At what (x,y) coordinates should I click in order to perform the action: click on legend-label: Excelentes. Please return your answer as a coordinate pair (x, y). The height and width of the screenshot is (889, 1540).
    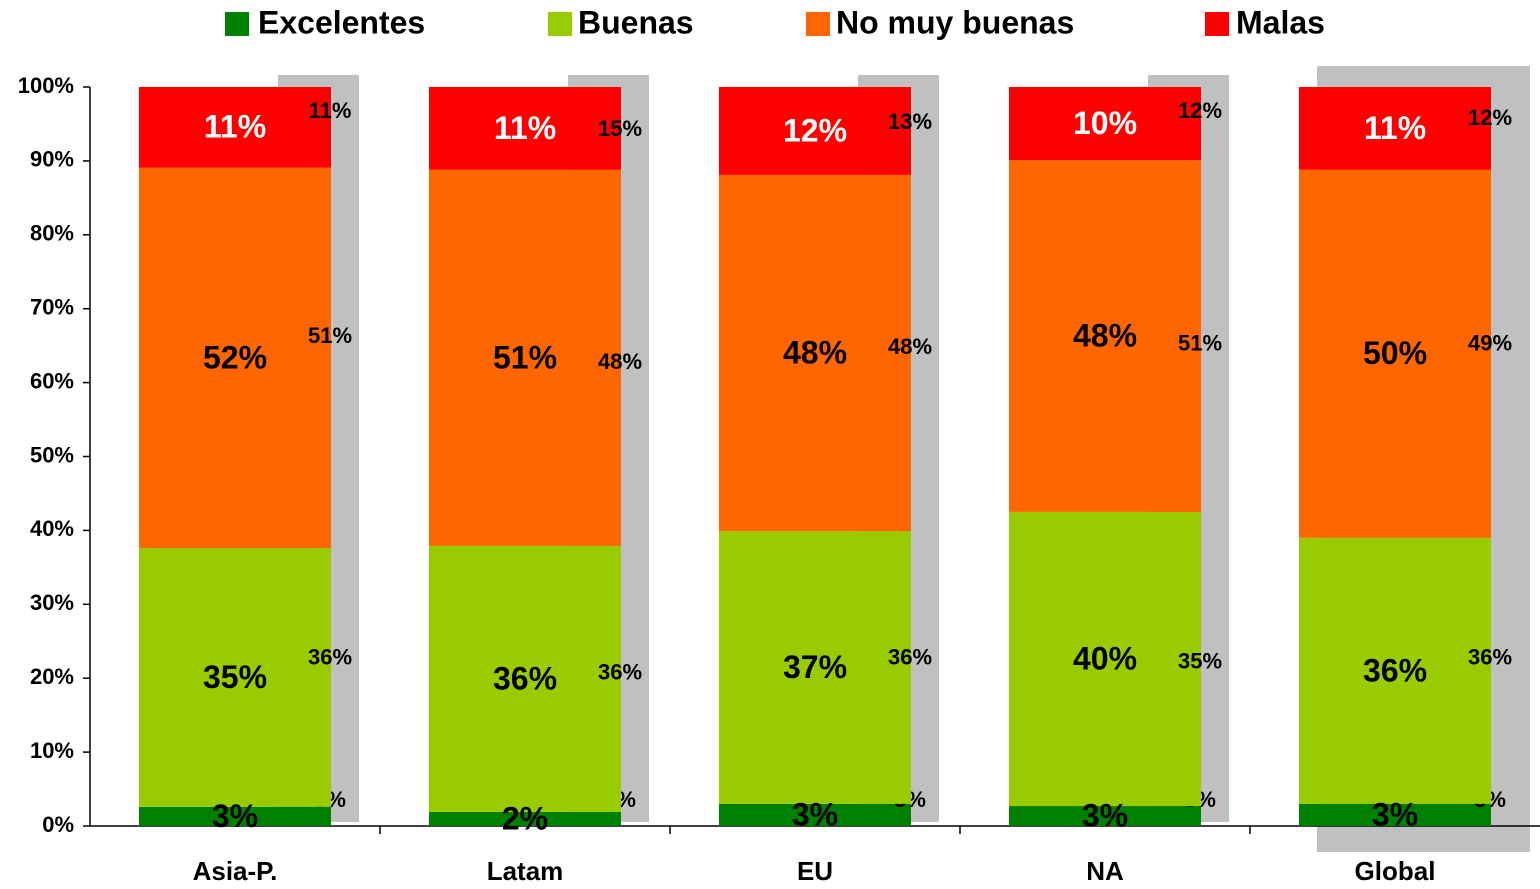
    Looking at the image, I should click on (341, 22).